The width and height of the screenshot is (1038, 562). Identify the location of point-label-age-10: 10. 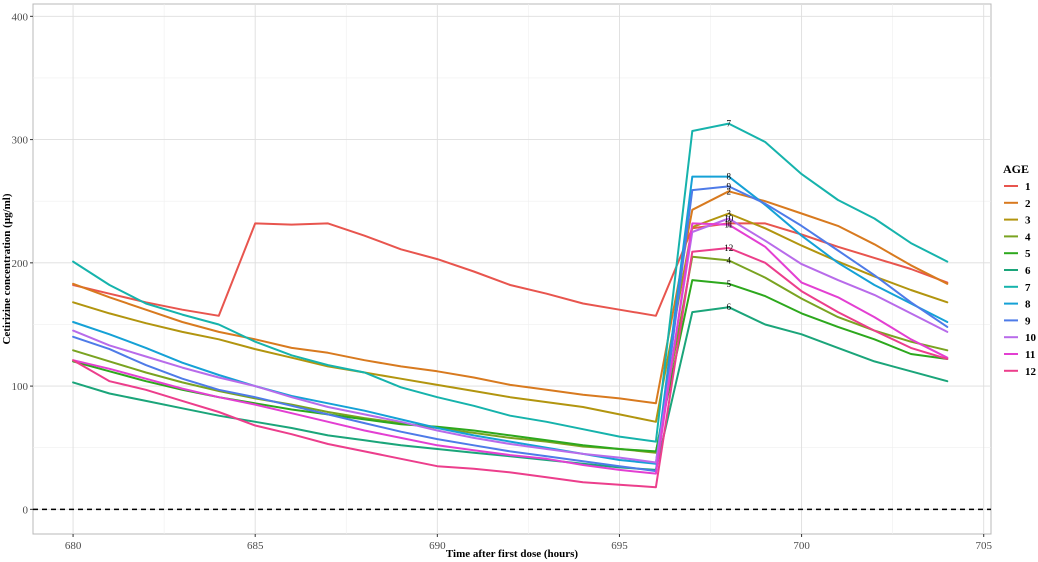
(729, 218).